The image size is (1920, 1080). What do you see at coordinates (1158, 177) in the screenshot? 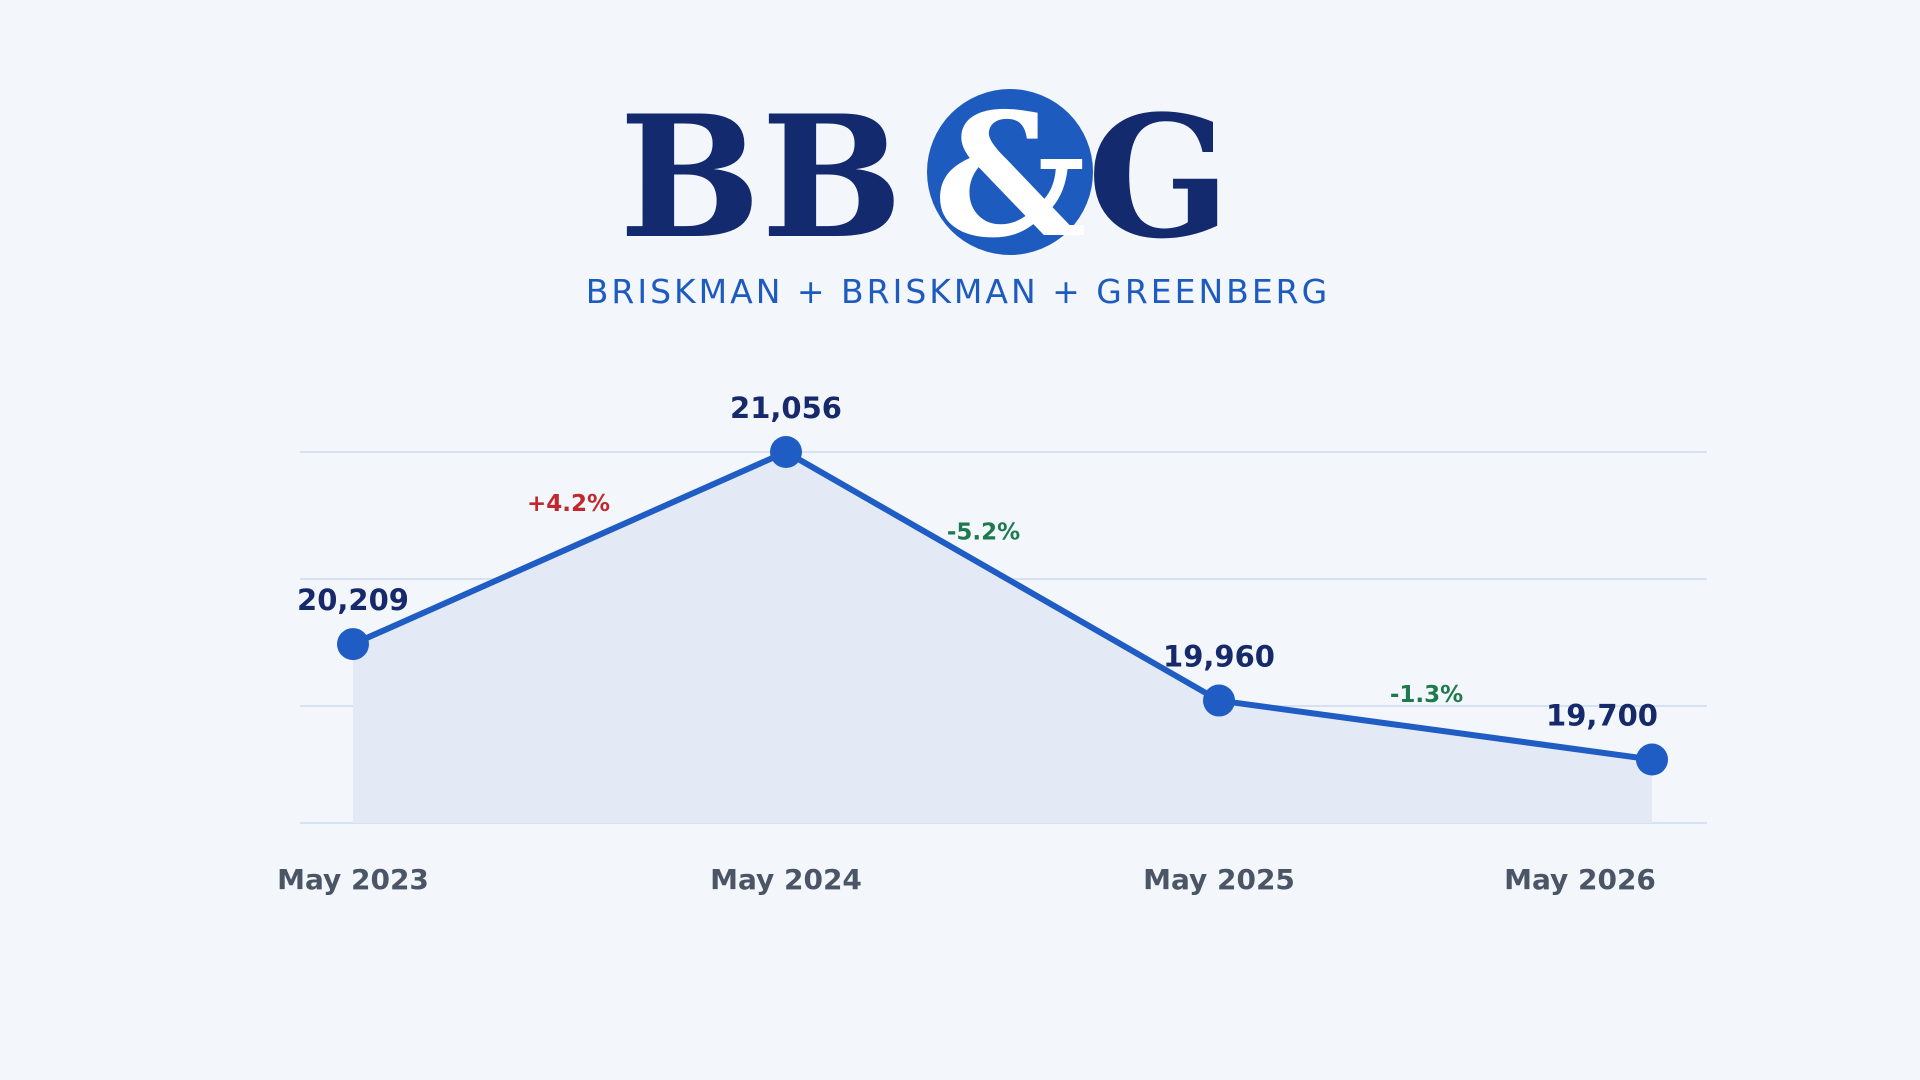
I see `monogram-g: G` at bounding box center [1158, 177].